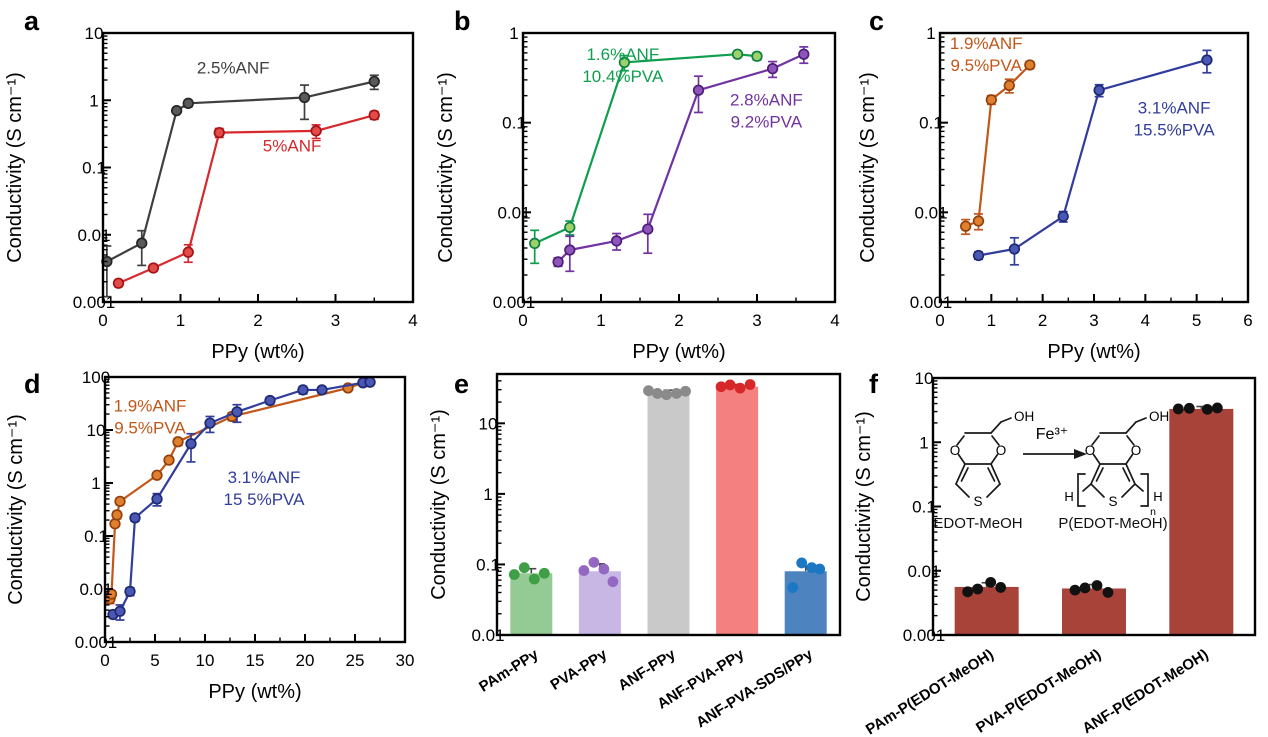  I want to click on svg-text: 5, so click(154, 660).